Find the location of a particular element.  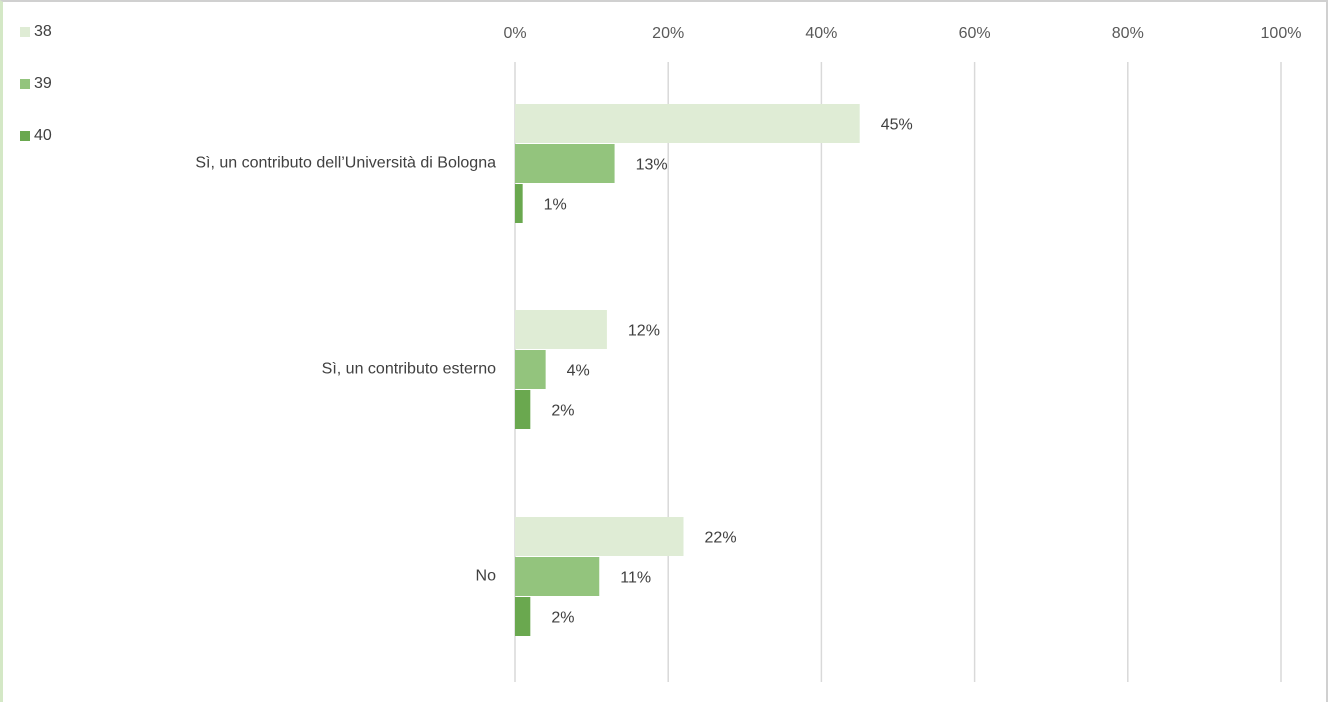

category-label-2: No is located at coordinates (486, 576).